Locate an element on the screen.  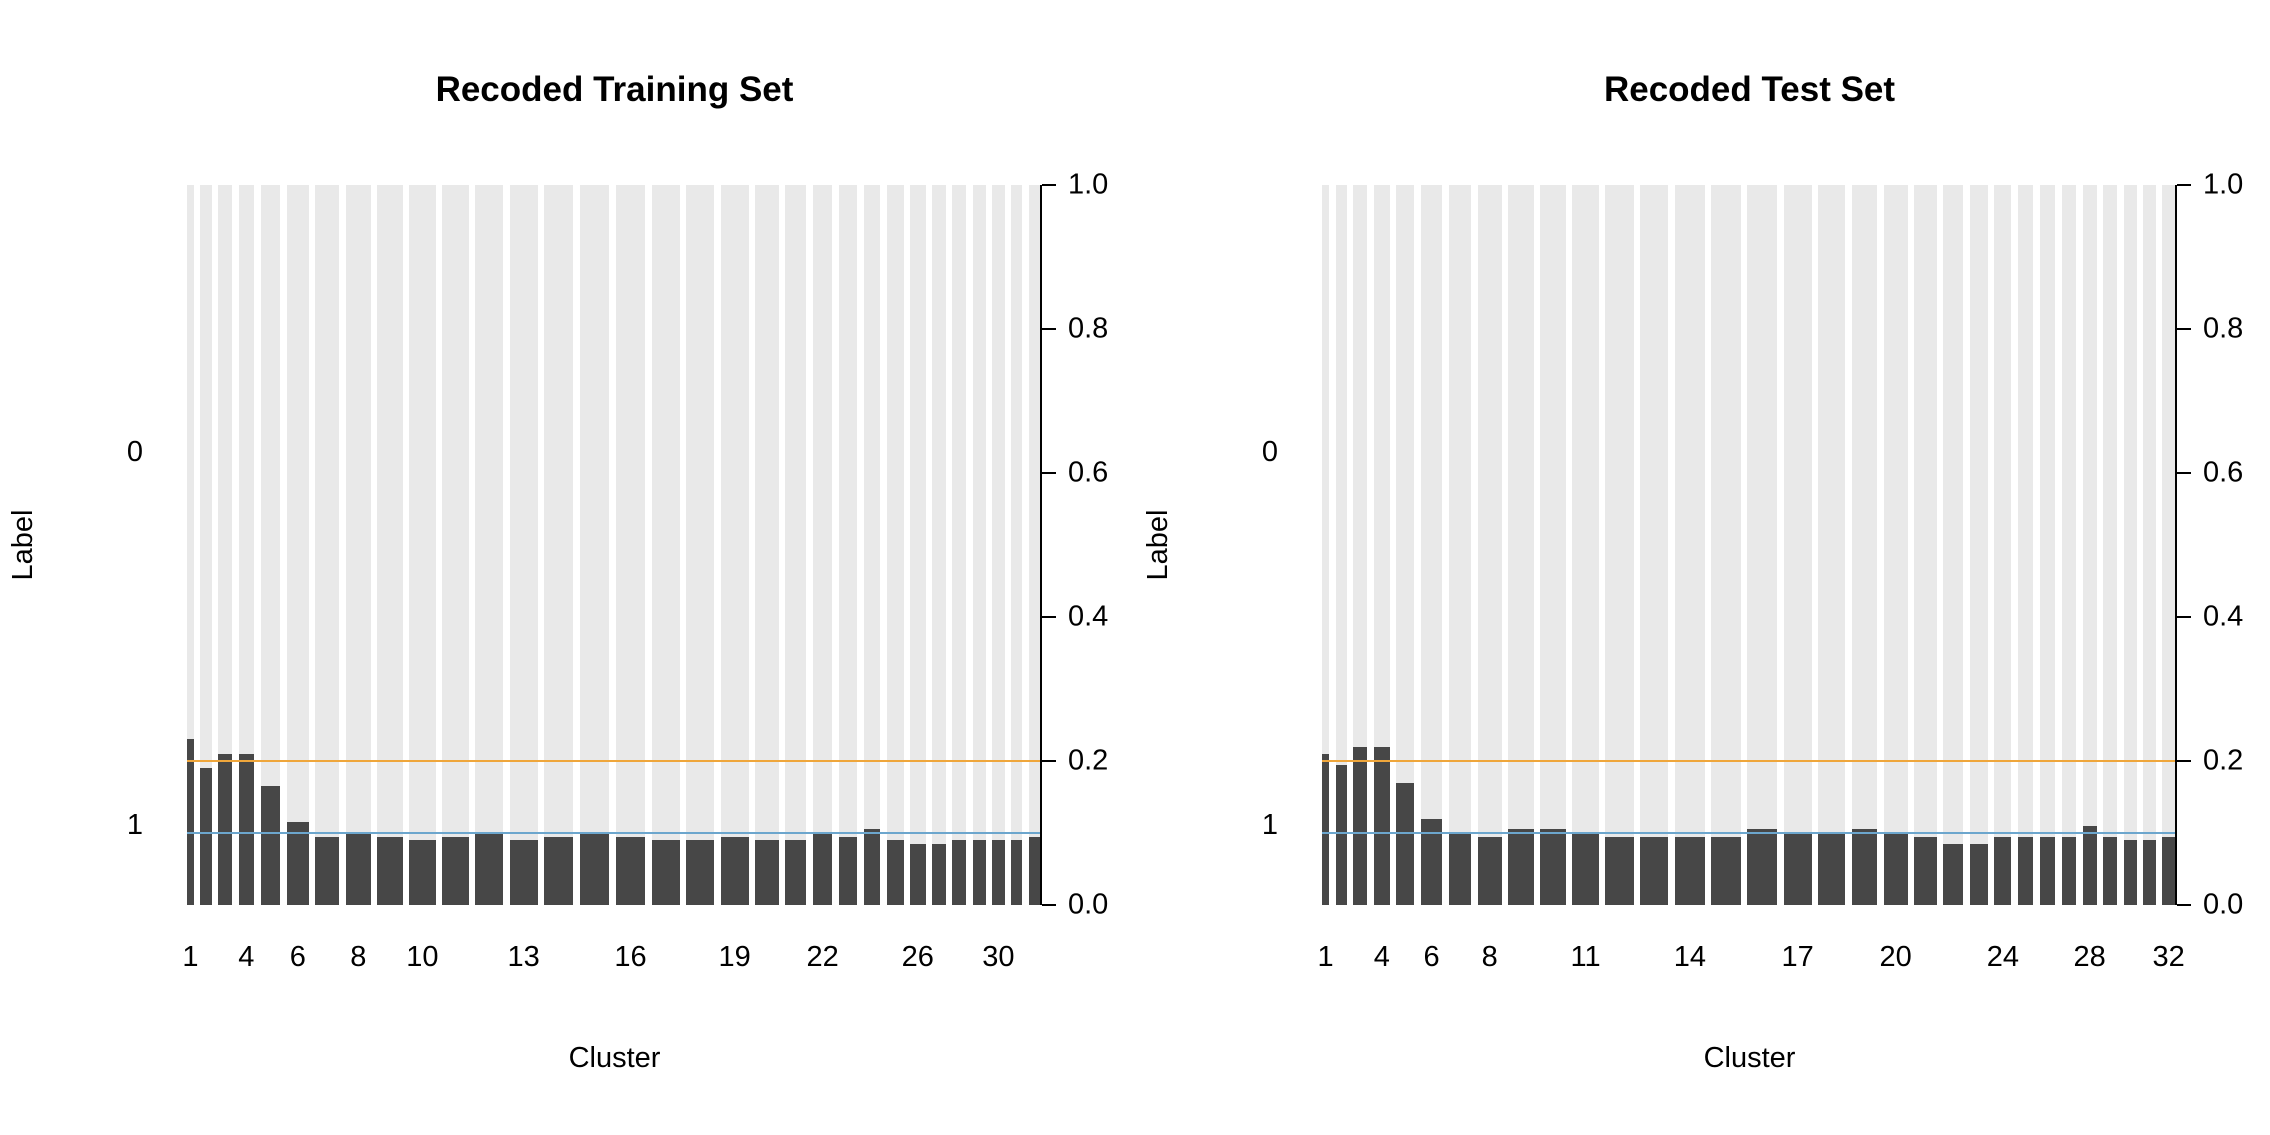
x-tick-label: 6 is located at coordinates (297, 957).